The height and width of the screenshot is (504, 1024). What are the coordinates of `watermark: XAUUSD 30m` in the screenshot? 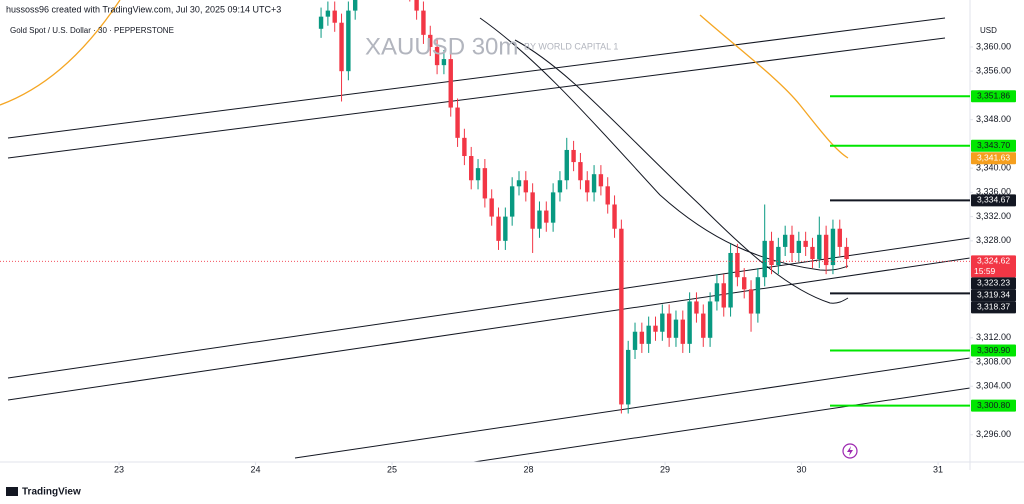 It's located at (441, 46).